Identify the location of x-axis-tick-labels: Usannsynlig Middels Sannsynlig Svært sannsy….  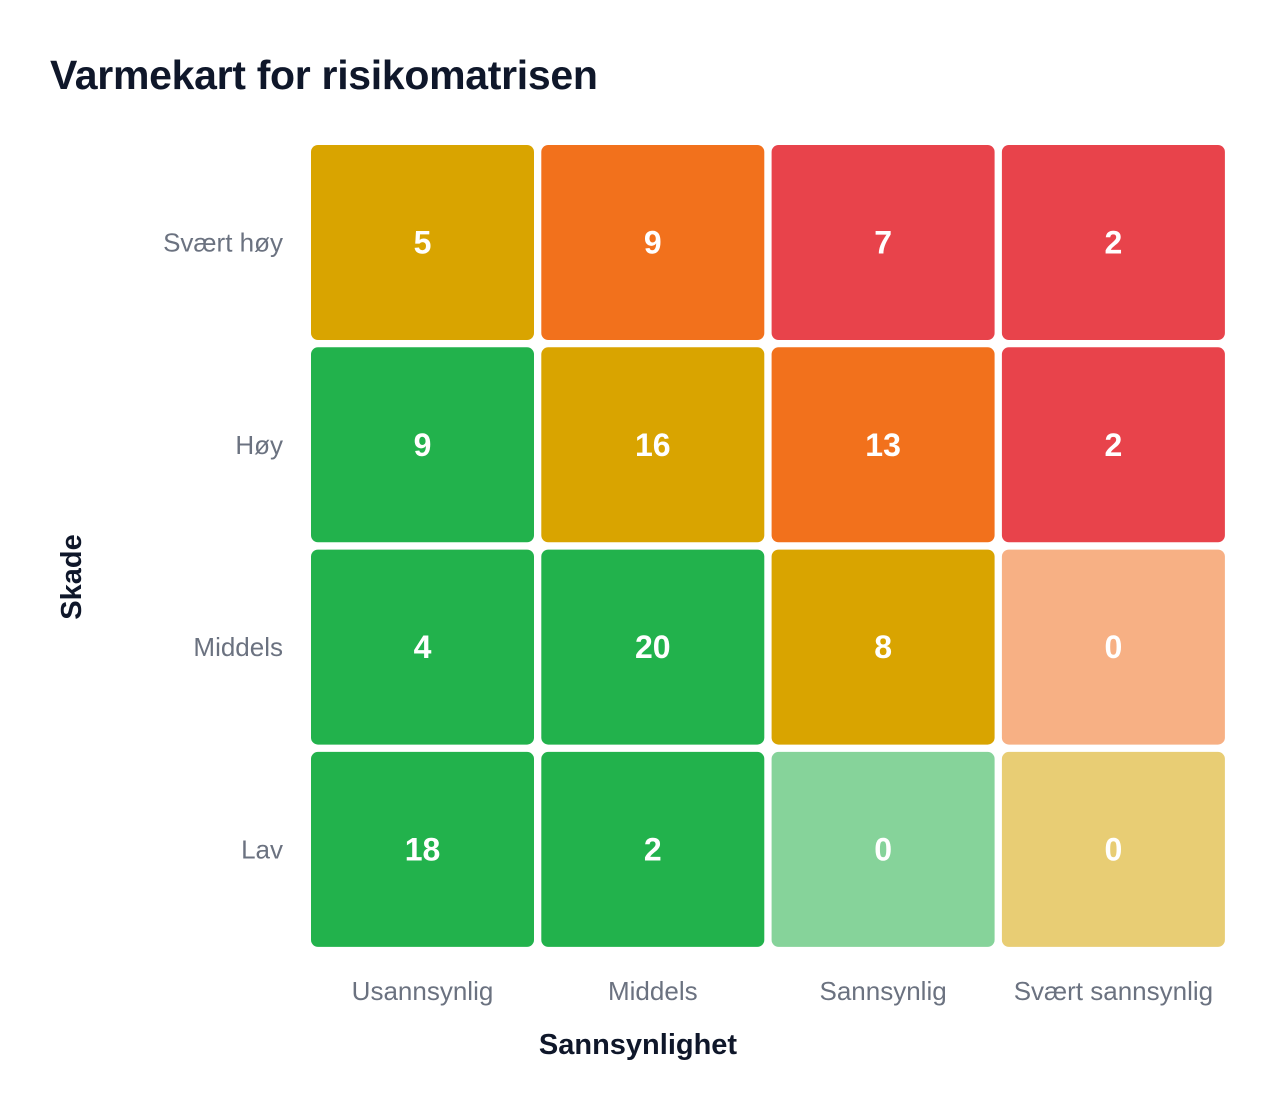
(782, 991).